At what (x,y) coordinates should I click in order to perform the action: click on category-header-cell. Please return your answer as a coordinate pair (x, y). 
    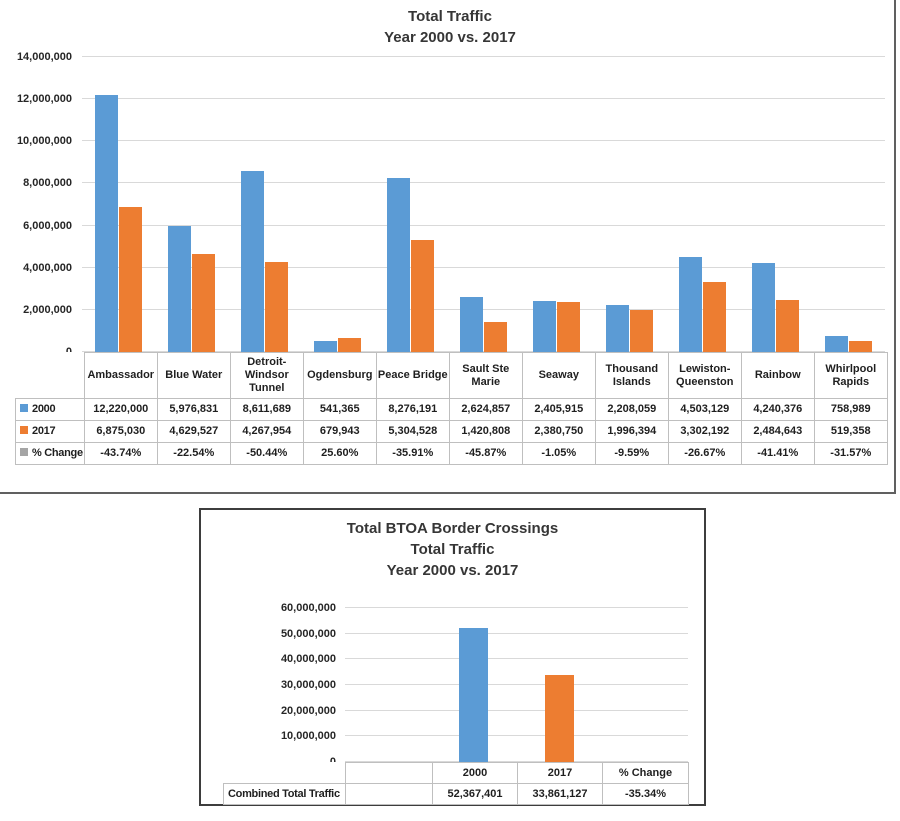
    Looking at the image, I should click on (389, 773).